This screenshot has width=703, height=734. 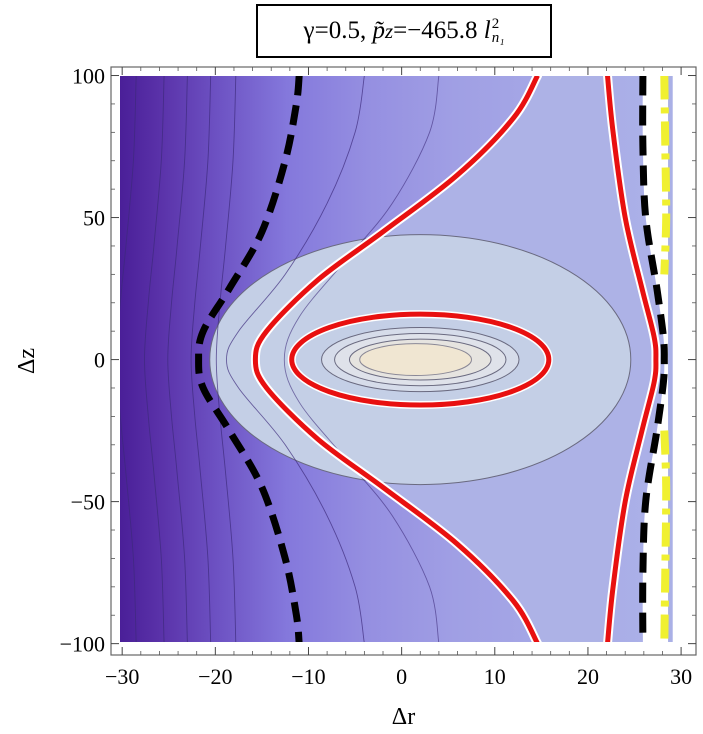 I want to click on title-l-sup: 2, so click(x=495, y=23).